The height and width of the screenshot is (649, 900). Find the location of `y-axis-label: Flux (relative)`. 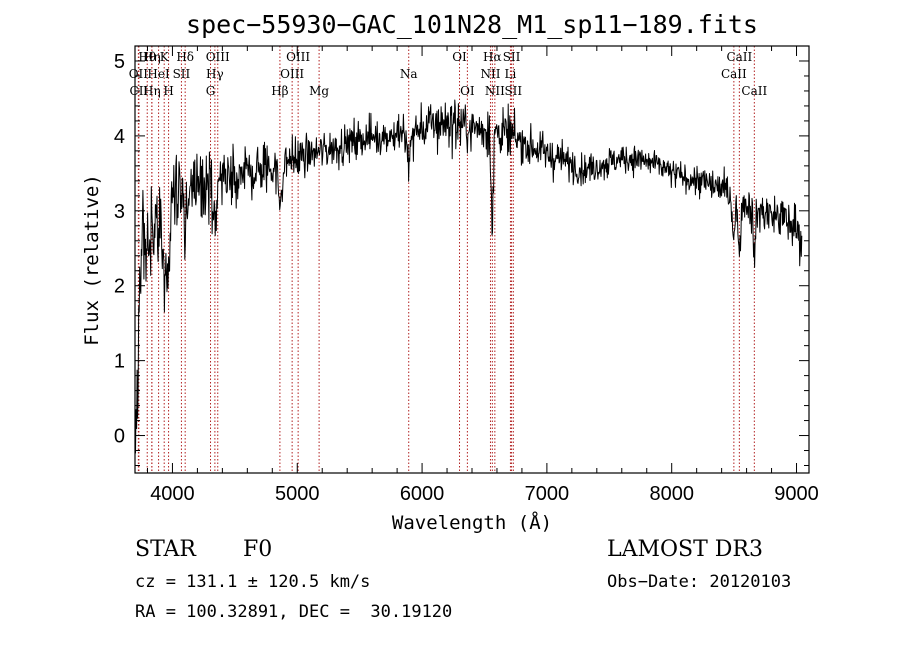

y-axis-label: Flux (relative) is located at coordinates (92, 260).